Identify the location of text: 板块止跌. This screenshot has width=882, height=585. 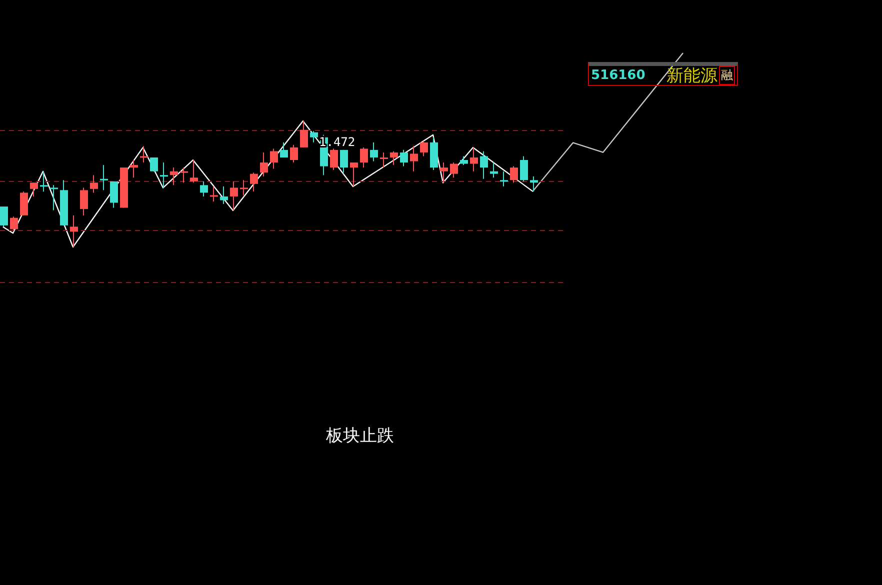
(360, 436).